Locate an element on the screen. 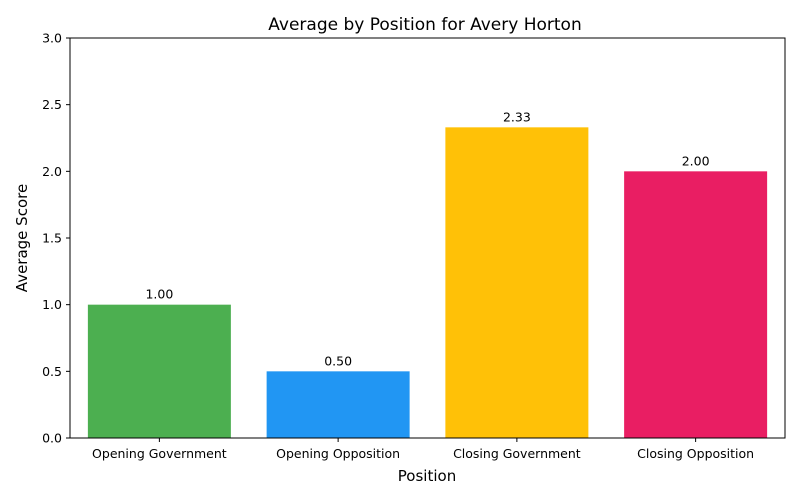  y-axis-label: Average Score is located at coordinates (22, 238).